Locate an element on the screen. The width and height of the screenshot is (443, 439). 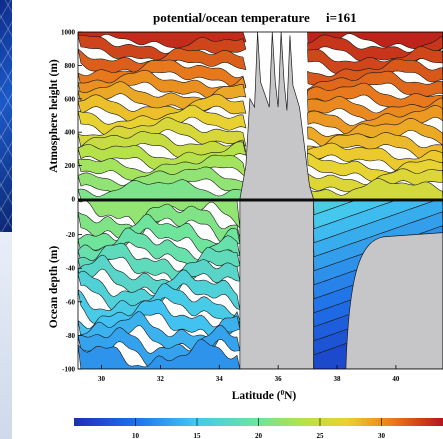
x-tick-label: 36 is located at coordinates (279, 379).